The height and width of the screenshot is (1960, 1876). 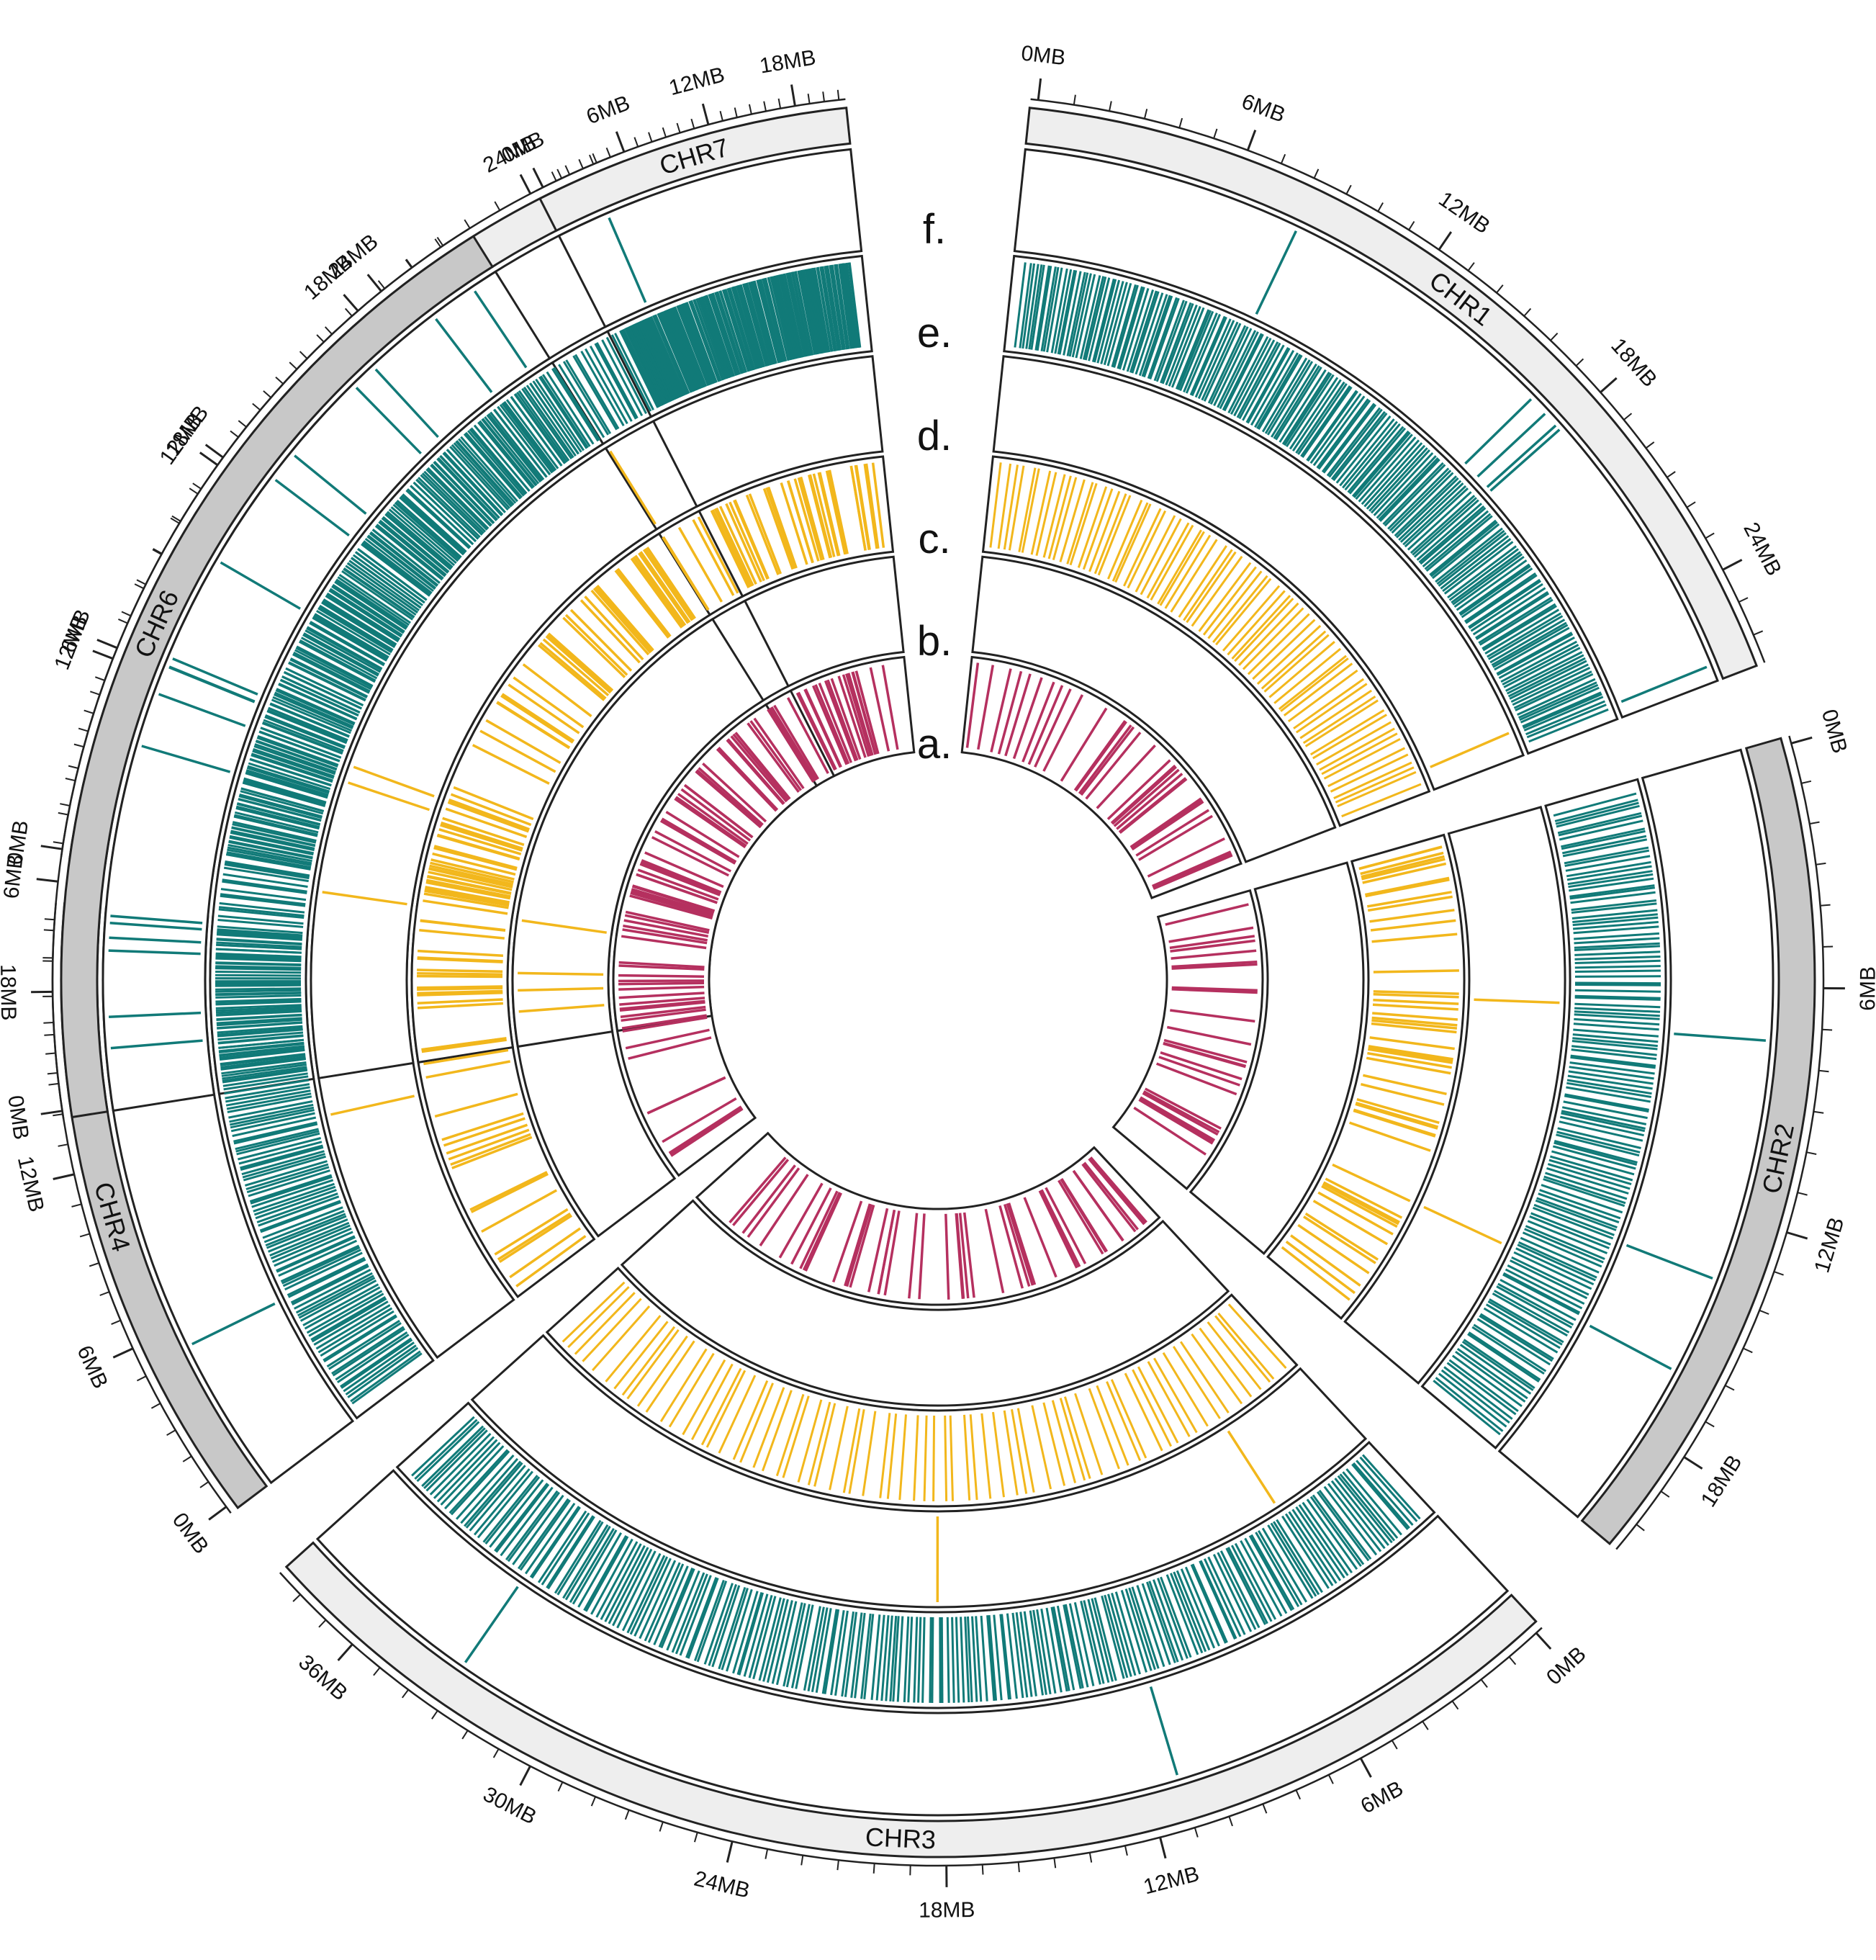 I want to click on chr2-axis-tick, so click(x=1641, y=1528).